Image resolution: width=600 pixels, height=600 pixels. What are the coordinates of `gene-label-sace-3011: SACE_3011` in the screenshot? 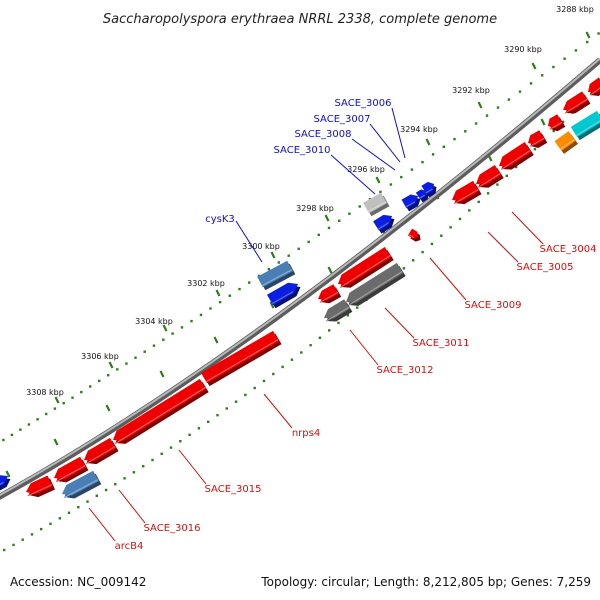 It's located at (441, 343).